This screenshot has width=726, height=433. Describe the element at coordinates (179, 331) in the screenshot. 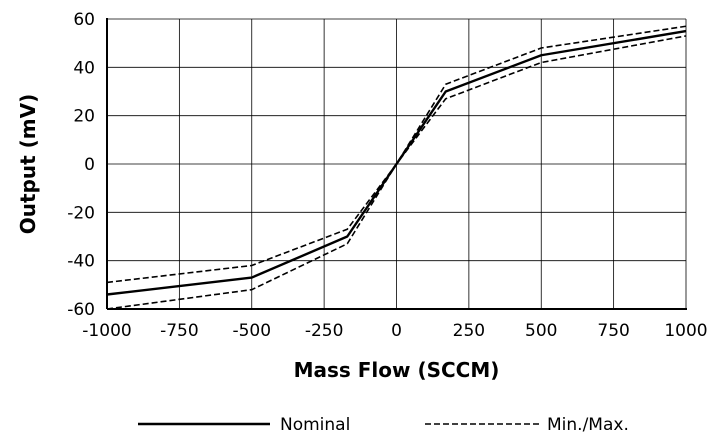

I see `x-tick-label: -750` at that location.